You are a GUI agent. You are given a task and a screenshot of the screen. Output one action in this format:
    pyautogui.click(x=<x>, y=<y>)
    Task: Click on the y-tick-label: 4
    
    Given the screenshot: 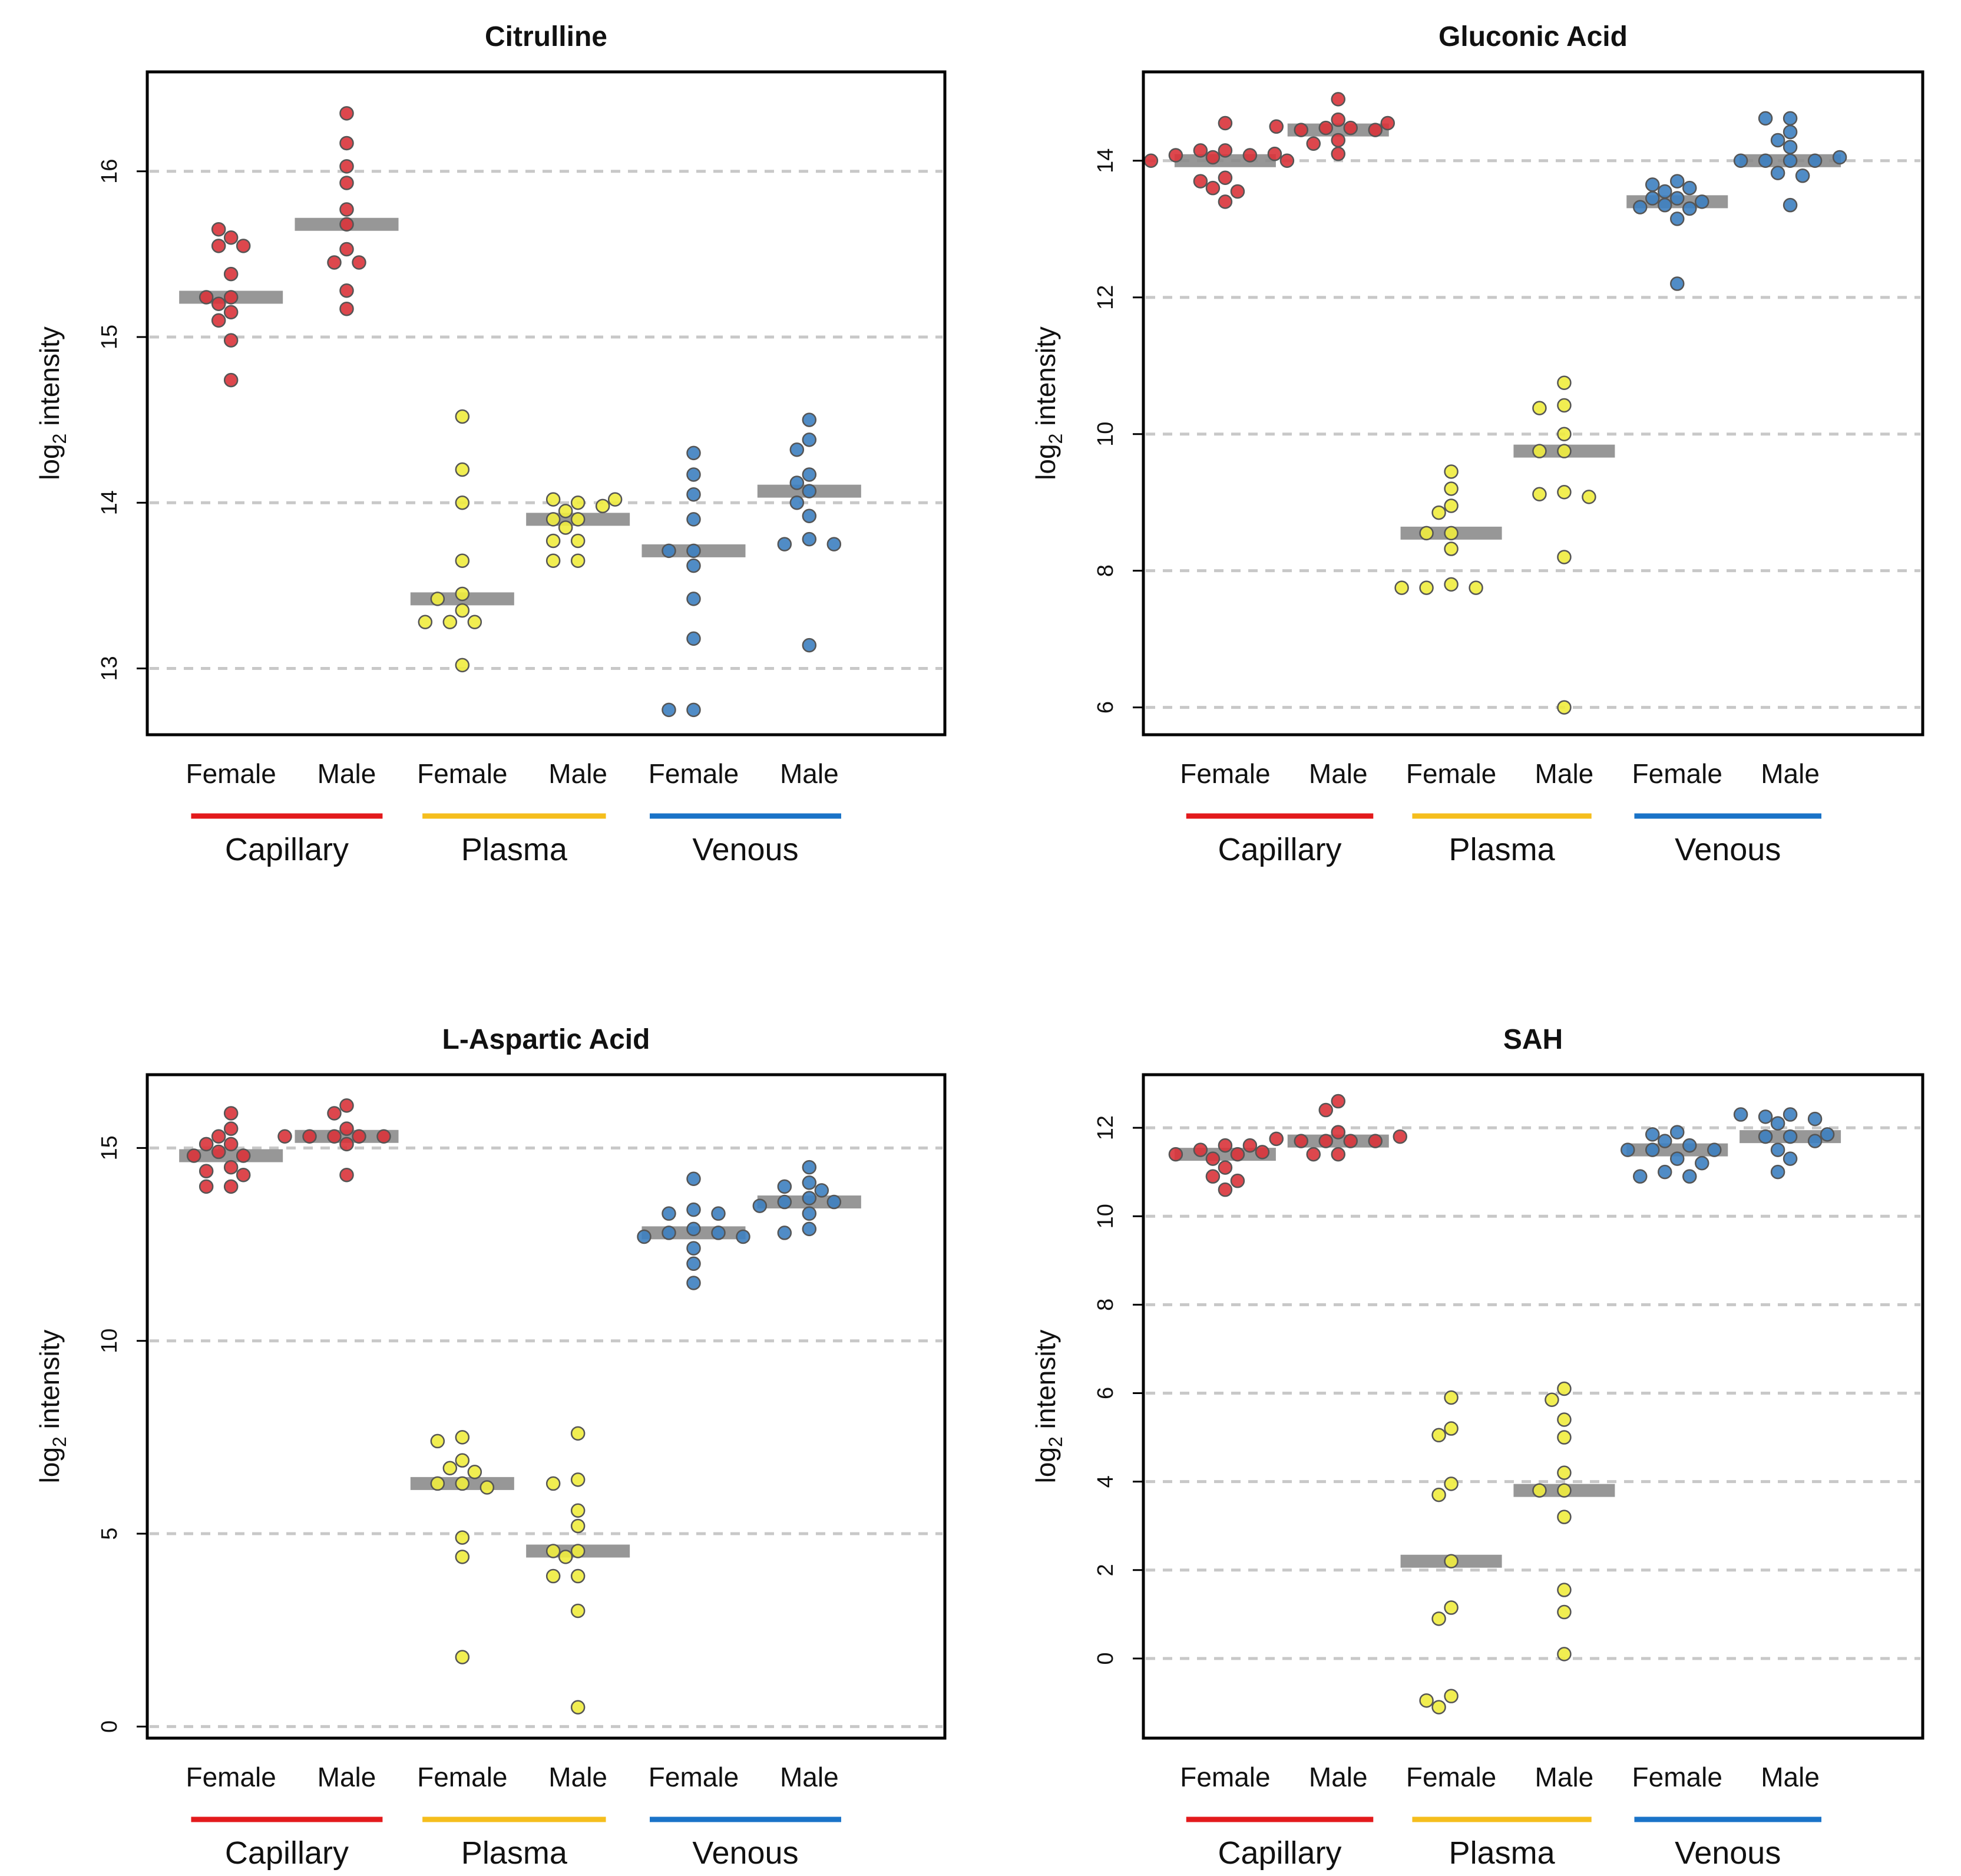 What is the action you would take?
    pyautogui.click(x=1105, y=1481)
    